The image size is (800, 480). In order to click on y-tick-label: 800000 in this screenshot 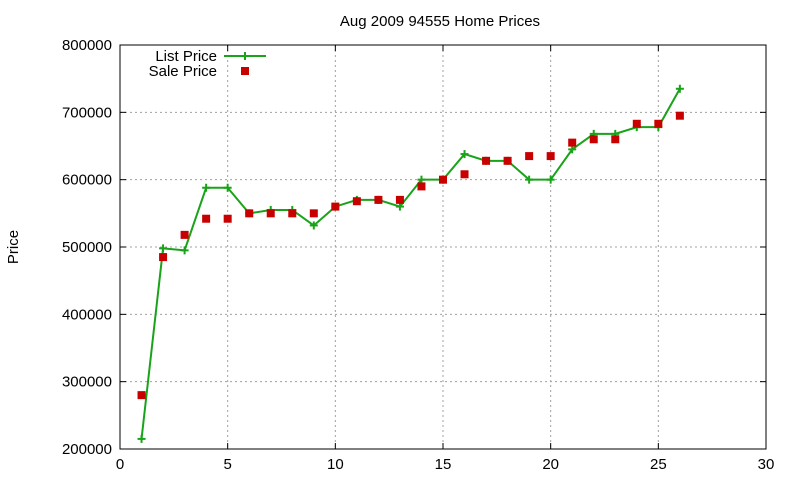, I will do `click(87, 45)`.